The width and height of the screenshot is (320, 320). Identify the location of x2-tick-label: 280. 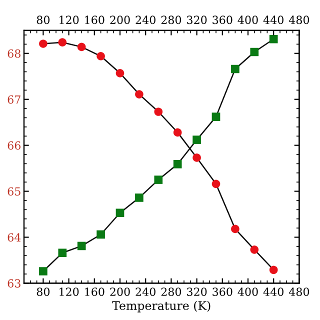
(171, 20).